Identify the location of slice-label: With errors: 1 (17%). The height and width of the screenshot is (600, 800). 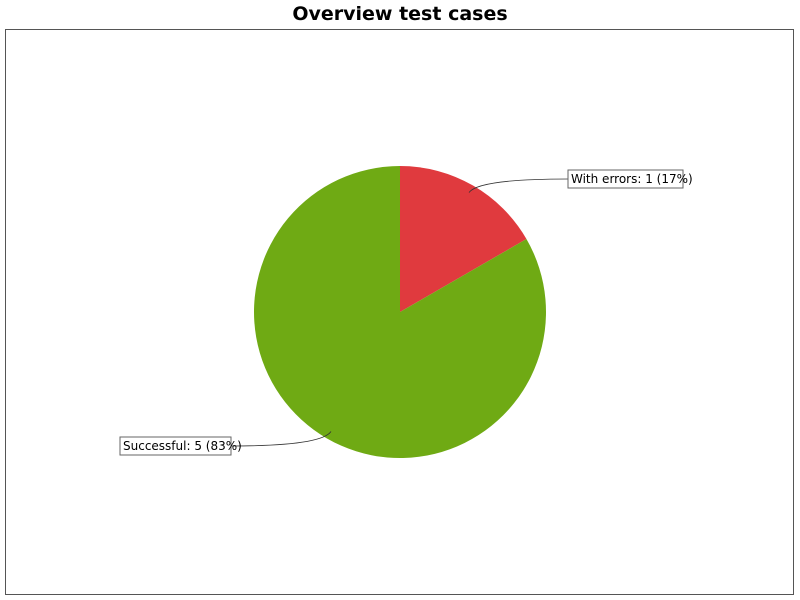
(632, 179).